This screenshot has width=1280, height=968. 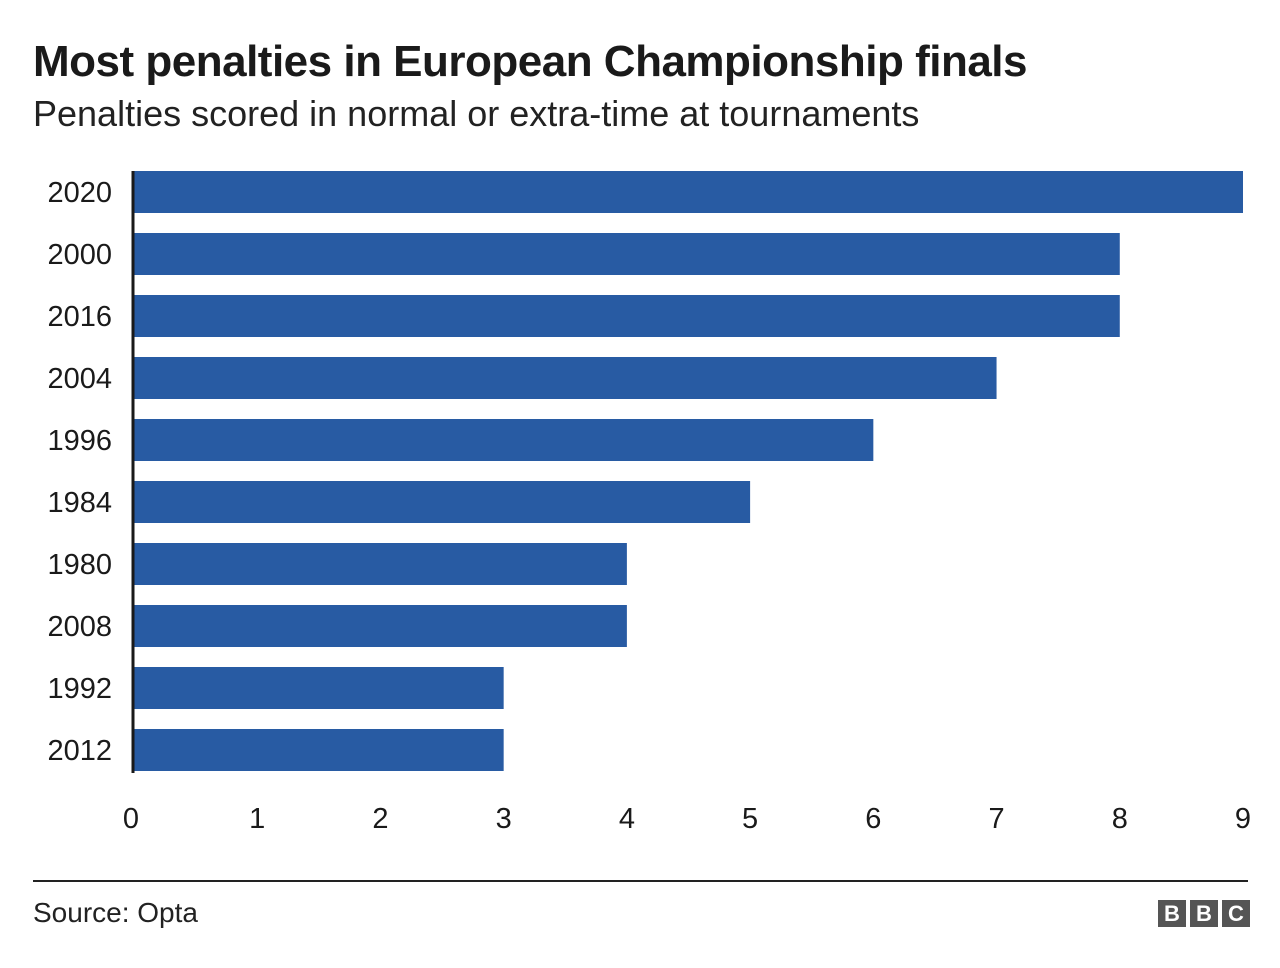 I want to click on category-label: 2016, so click(x=79, y=317).